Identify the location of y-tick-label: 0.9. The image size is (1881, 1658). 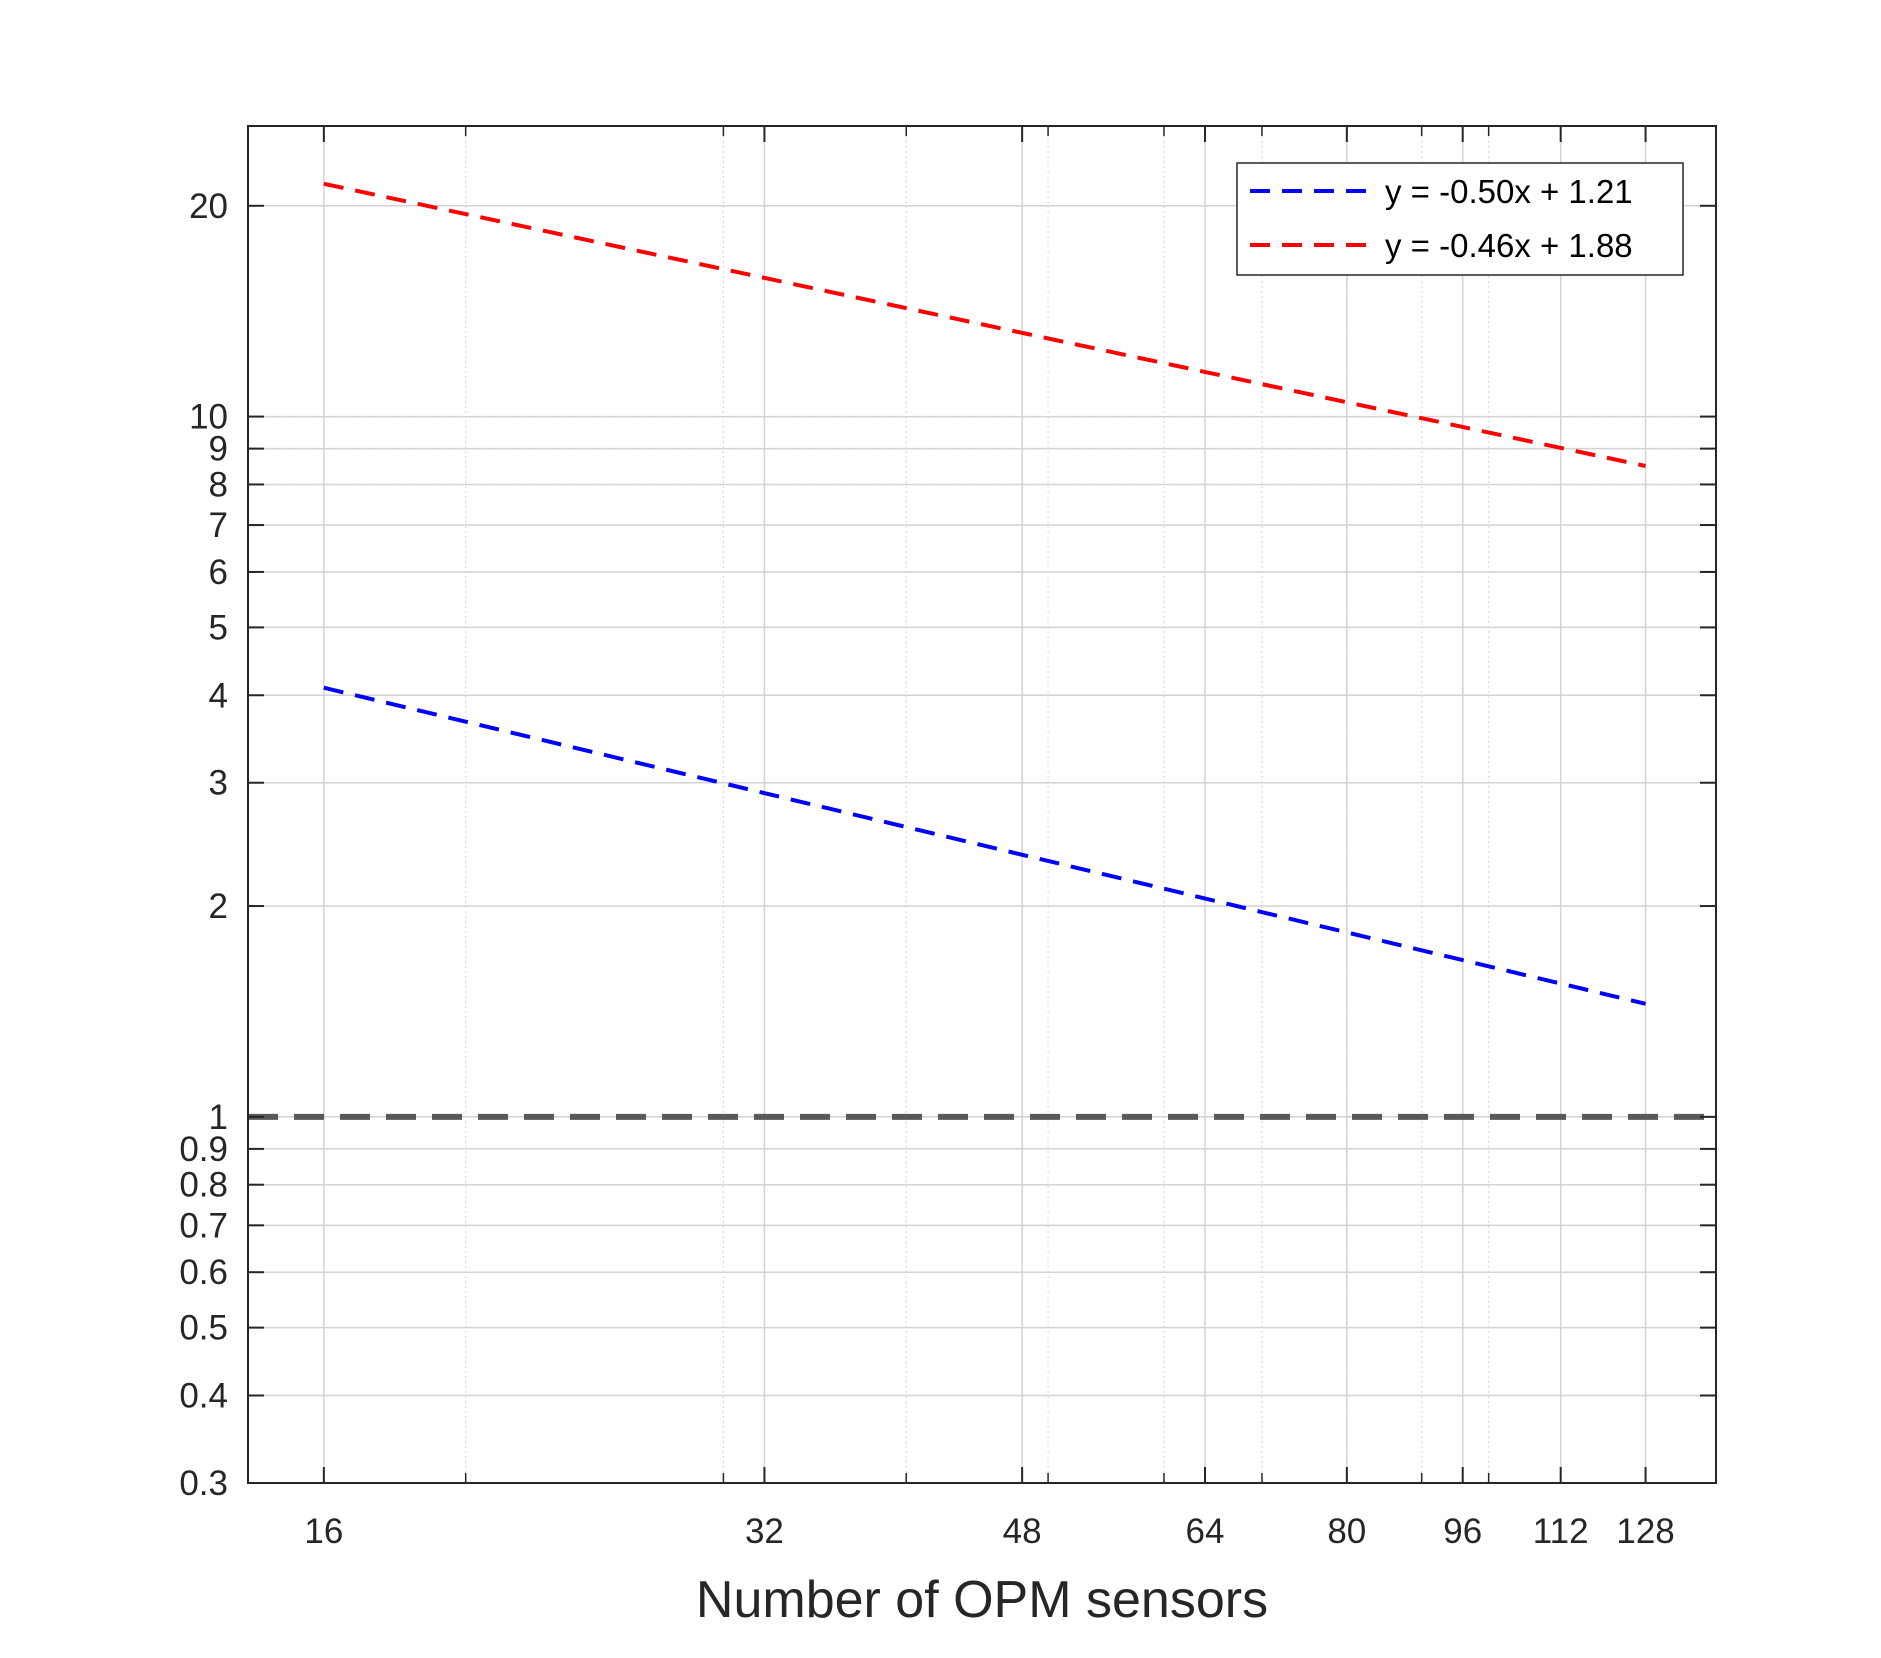
(203, 1149).